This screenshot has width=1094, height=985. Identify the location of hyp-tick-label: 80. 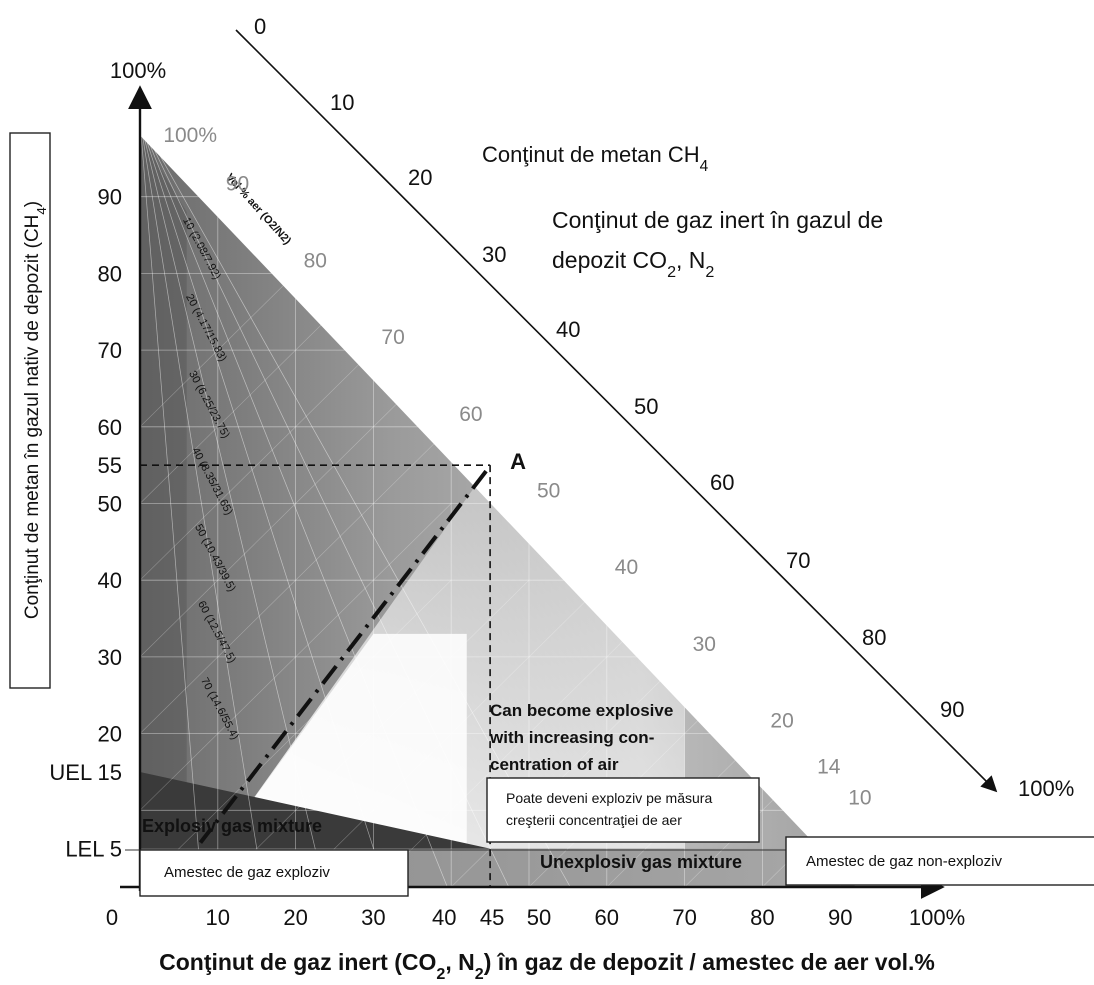
(315, 260).